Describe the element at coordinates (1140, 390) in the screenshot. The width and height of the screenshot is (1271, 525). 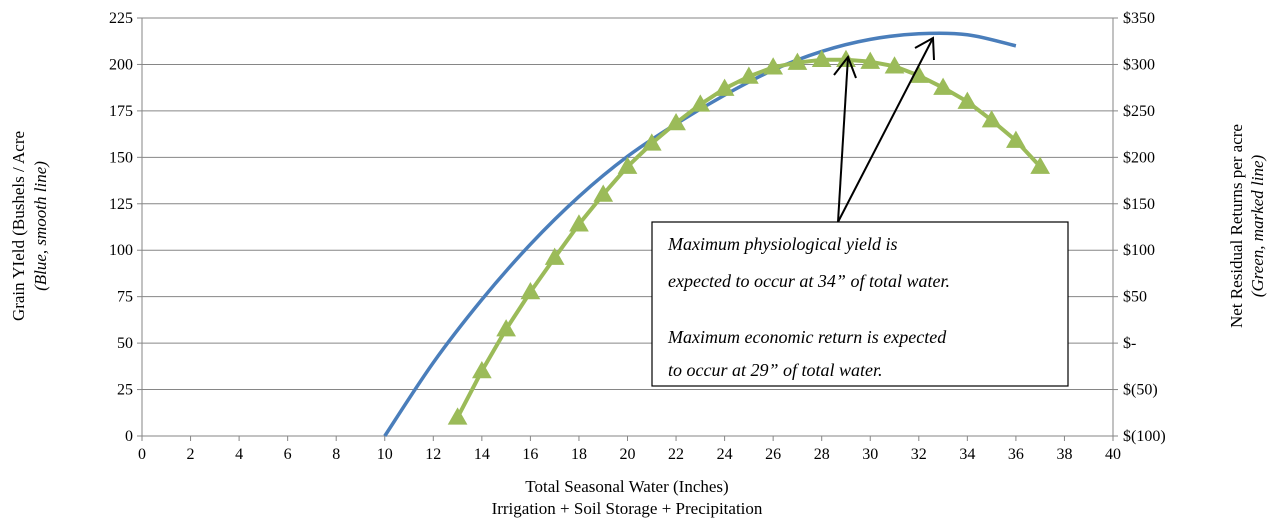
I see `right-y-tick-label: $(50)` at that location.